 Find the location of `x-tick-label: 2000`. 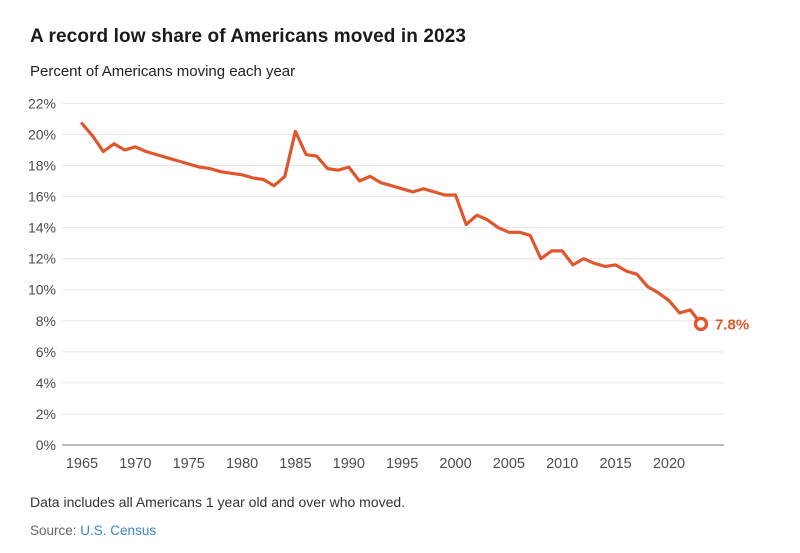

x-tick-label: 2000 is located at coordinates (455, 464).